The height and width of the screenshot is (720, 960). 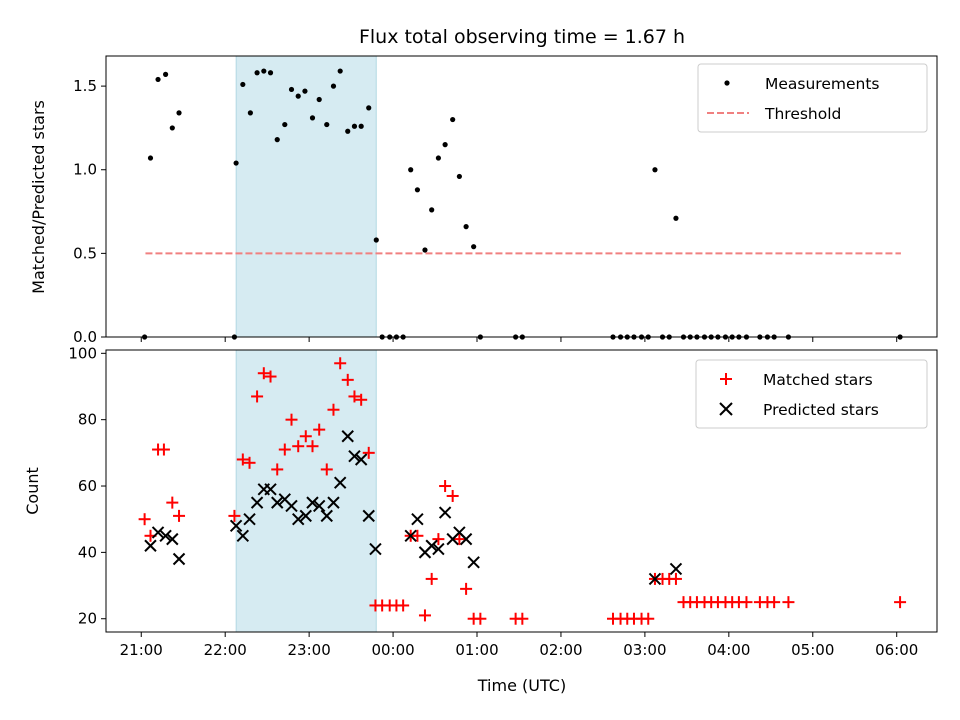 What do you see at coordinates (85, 86) in the screenshot?
I see `y-tick-label: 1.5` at bounding box center [85, 86].